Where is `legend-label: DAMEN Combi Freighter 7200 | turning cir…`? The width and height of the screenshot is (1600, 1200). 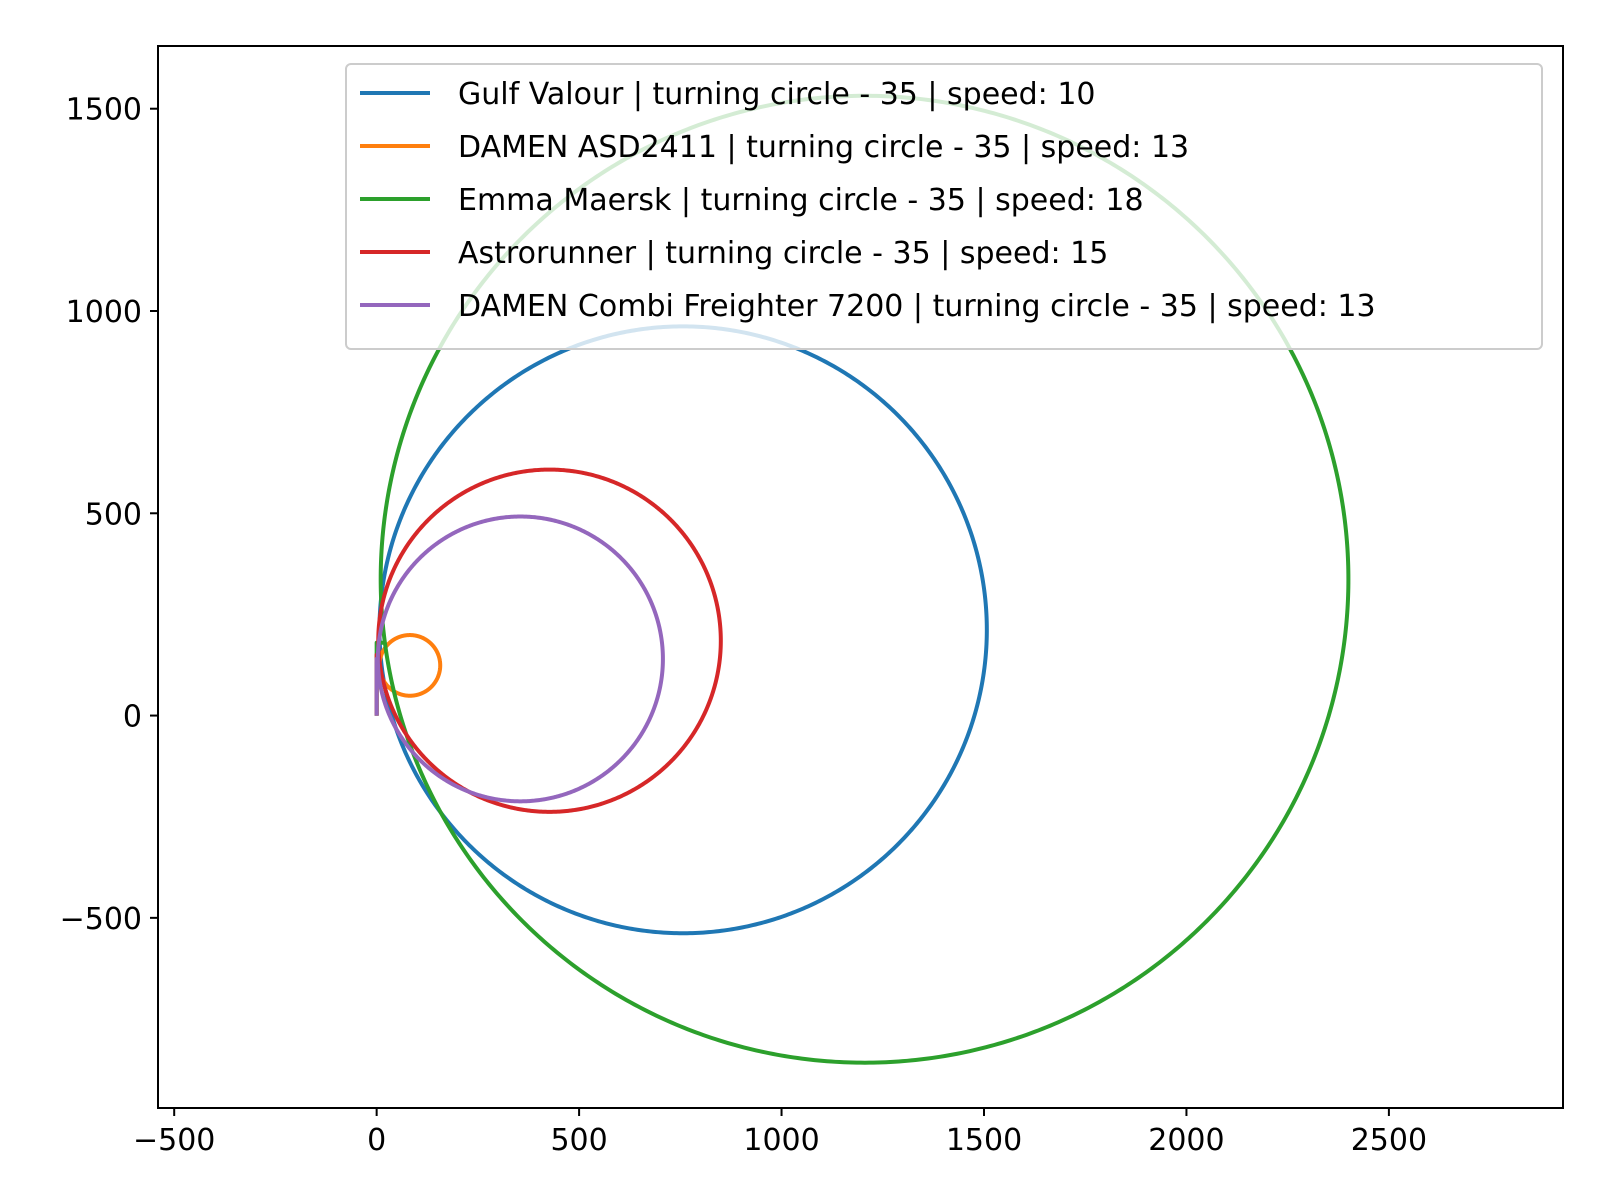
legend-label: DAMEN Combi Freighter 7200 | turning cir… is located at coordinates (917, 306).